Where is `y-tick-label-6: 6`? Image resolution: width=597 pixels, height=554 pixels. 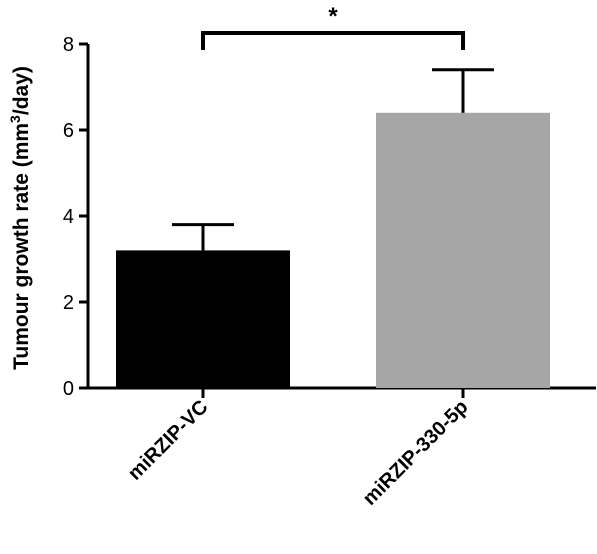 y-tick-label-6: 6 is located at coordinates (68, 131).